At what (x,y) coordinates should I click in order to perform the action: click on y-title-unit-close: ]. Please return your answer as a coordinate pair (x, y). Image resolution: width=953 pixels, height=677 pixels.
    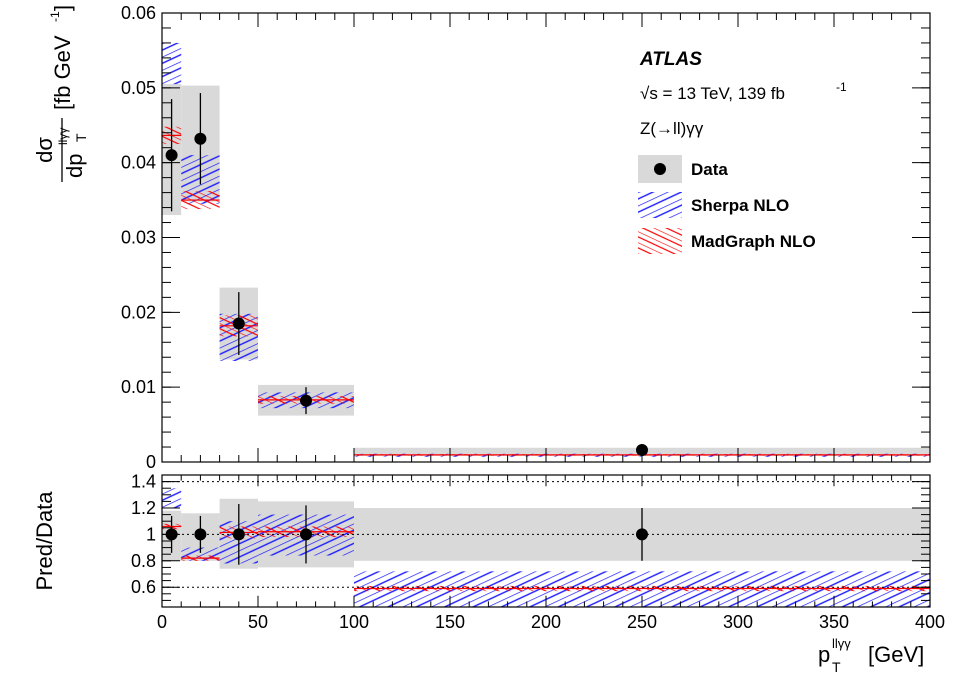
    Looking at the image, I should click on (62, 8).